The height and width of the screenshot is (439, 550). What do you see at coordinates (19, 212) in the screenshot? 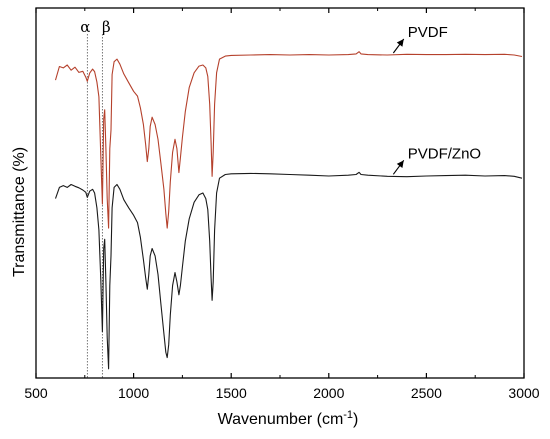
I see `y-axis-title: Transmittance (%)` at bounding box center [19, 212].